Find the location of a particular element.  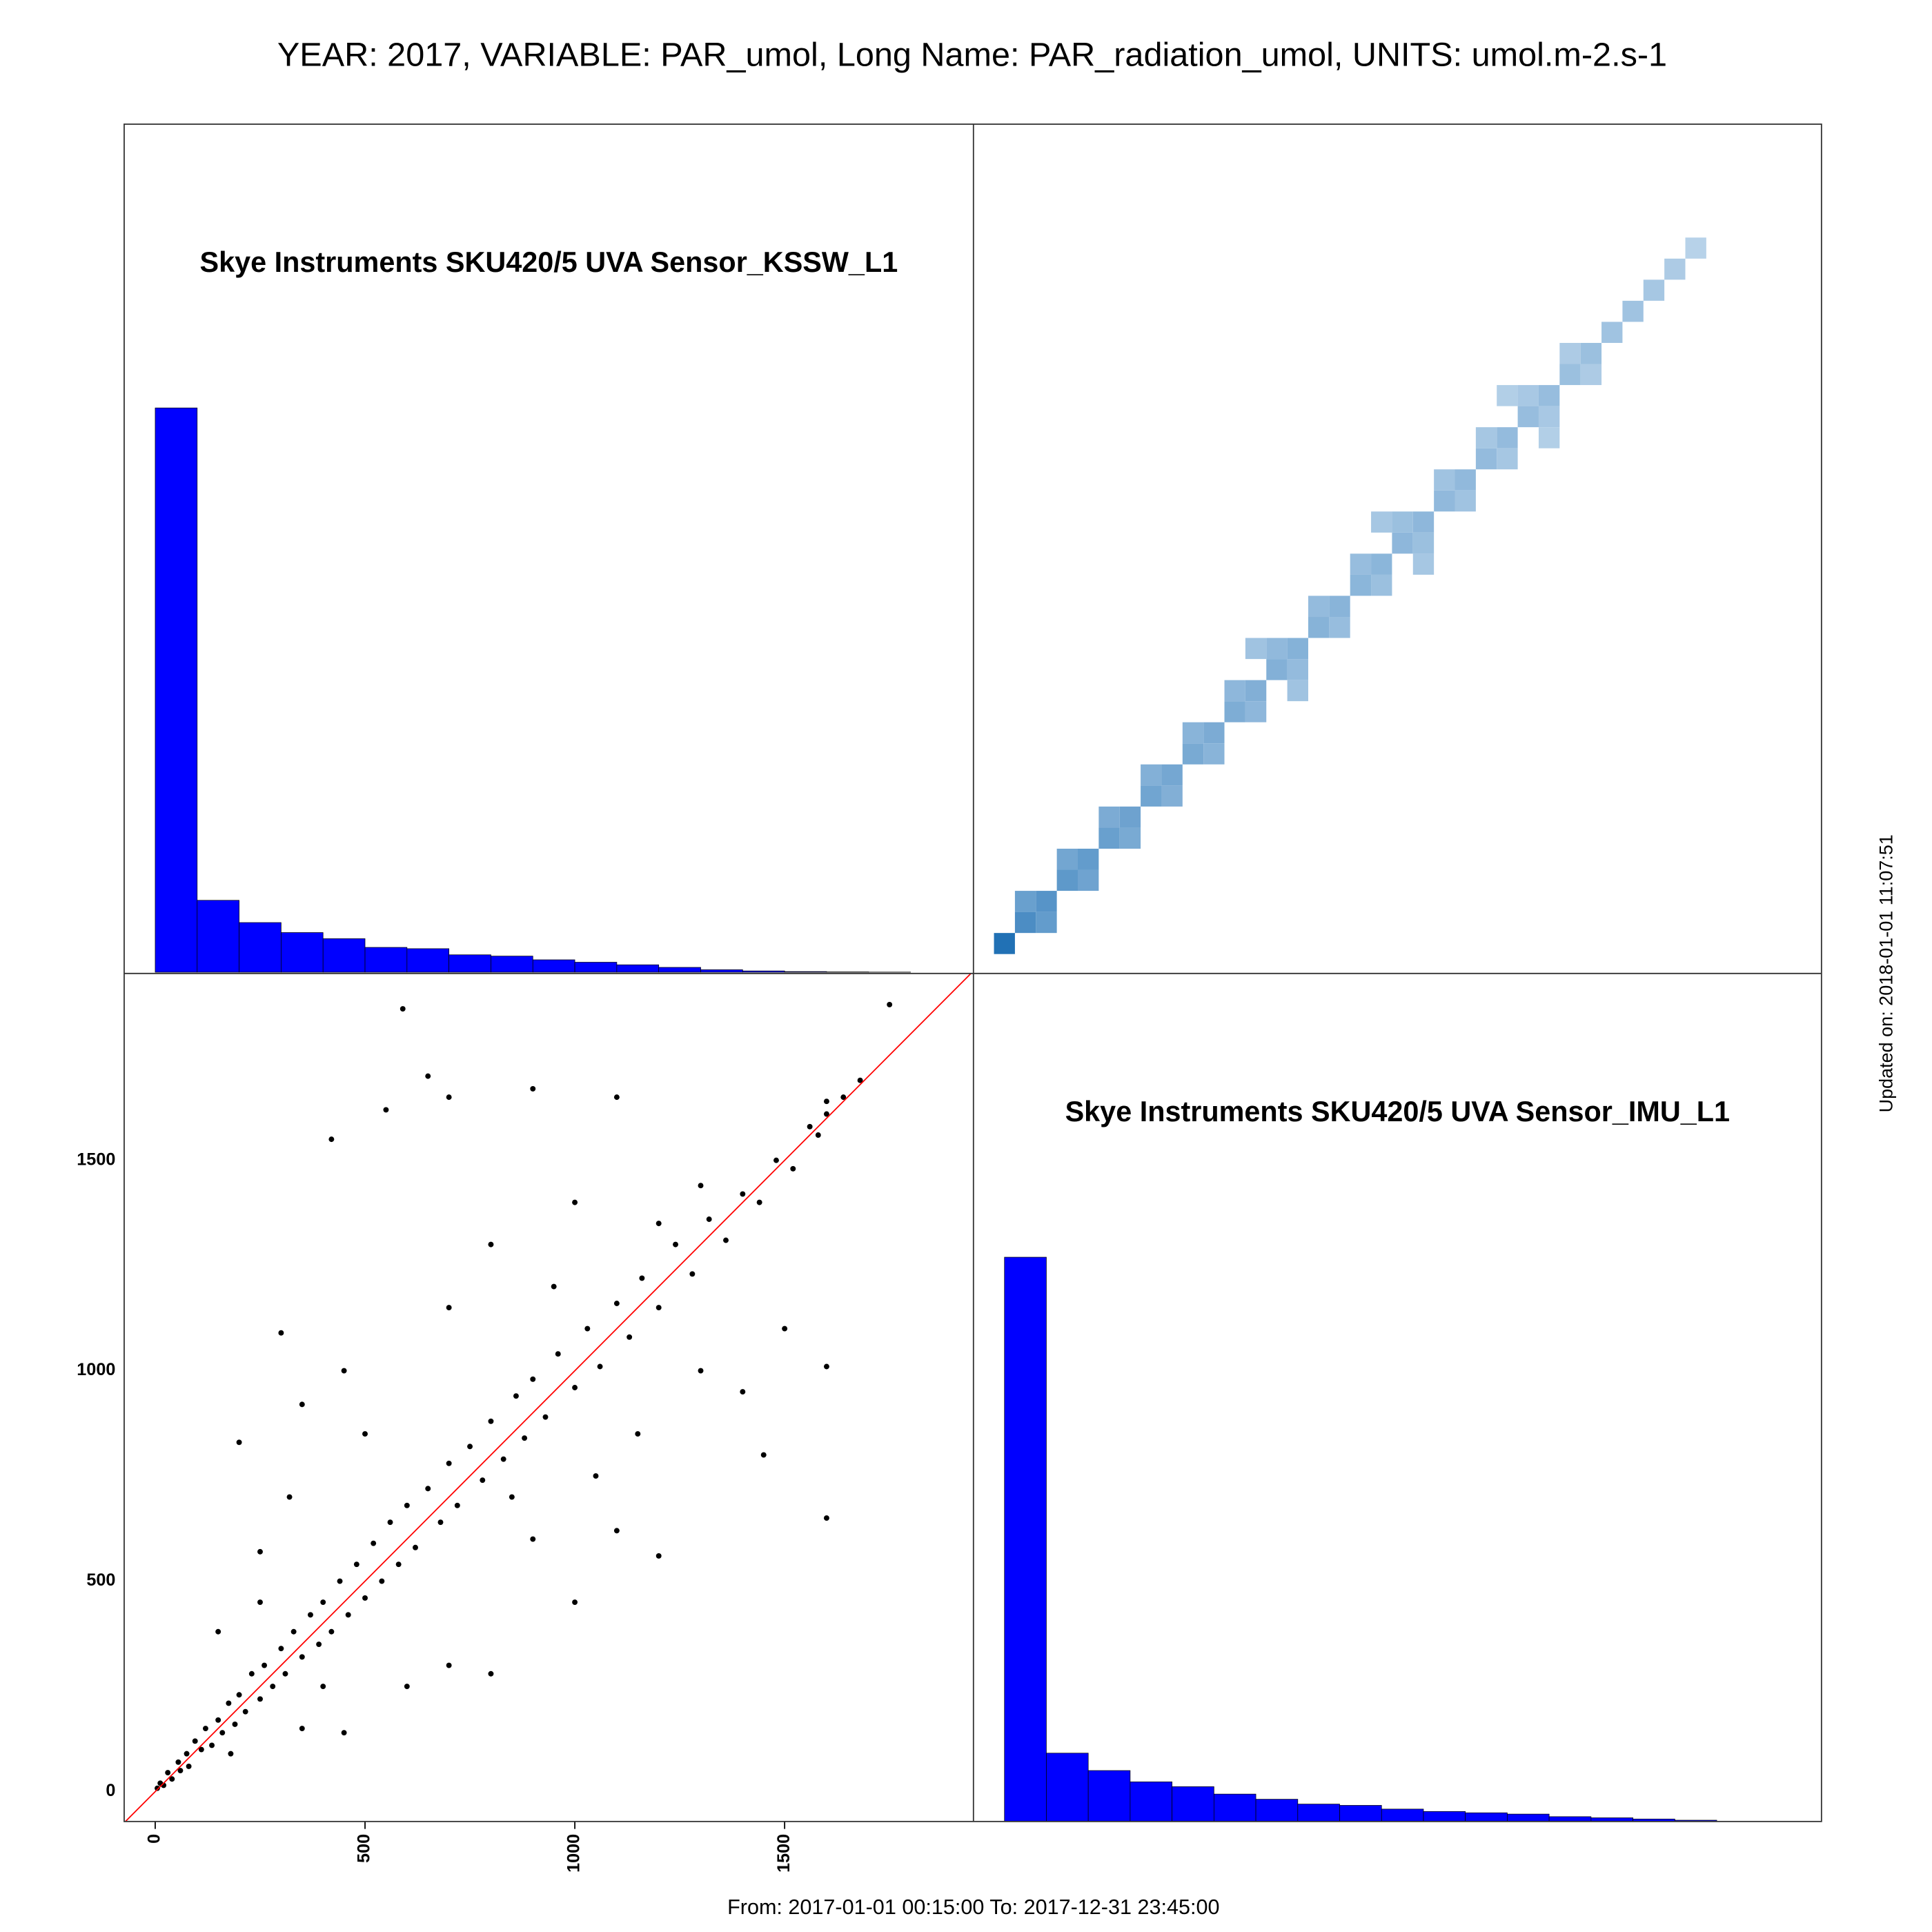

x-tick-label: 500 is located at coordinates (364, 1848).